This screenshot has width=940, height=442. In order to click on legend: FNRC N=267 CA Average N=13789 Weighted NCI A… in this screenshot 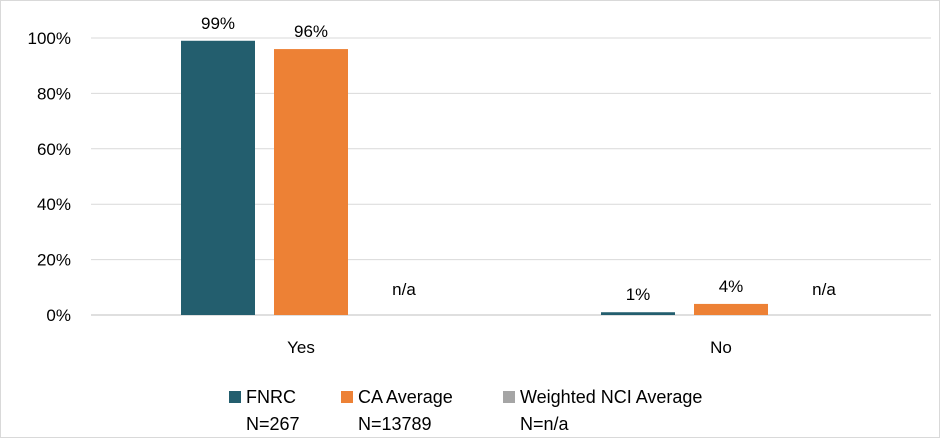, I will do `click(465, 410)`.